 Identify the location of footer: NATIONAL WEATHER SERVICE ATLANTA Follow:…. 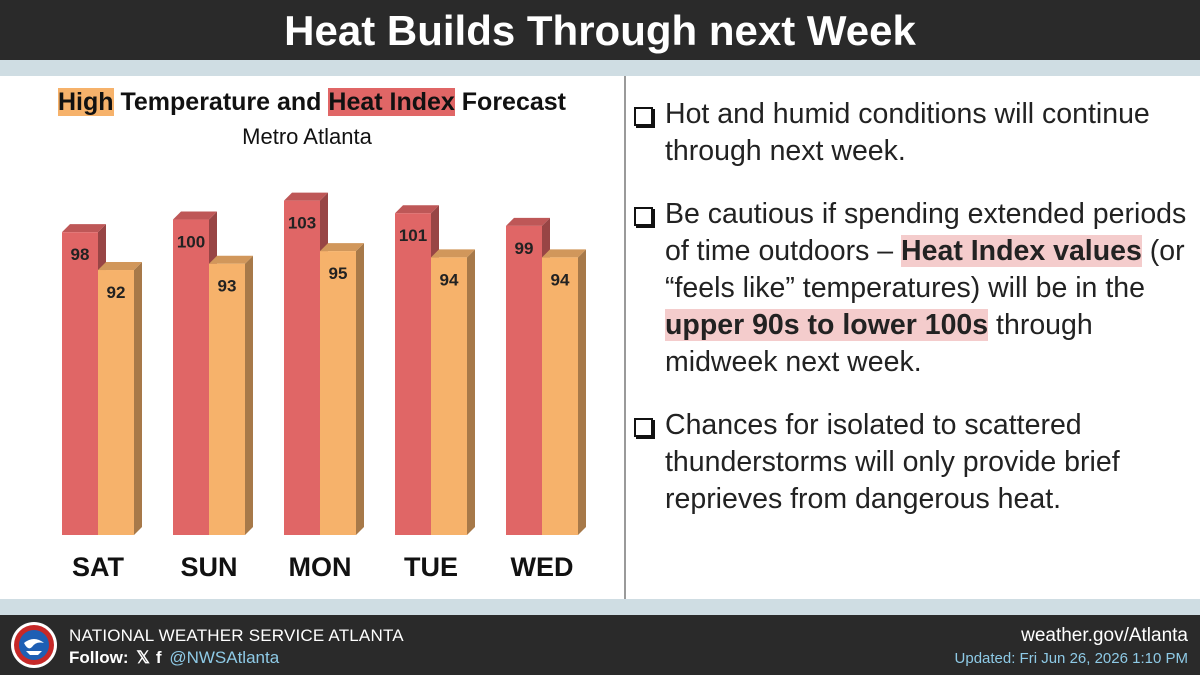
(600, 645).